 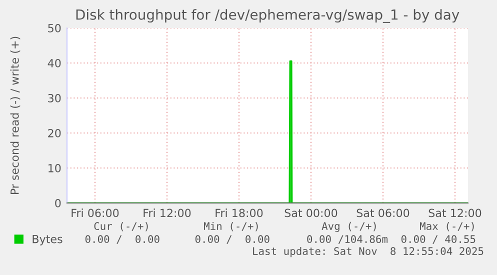 What do you see at coordinates (121, 227) in the screenshot?
I see `text: Cur (-/+)` at bounding box center [121, 227].